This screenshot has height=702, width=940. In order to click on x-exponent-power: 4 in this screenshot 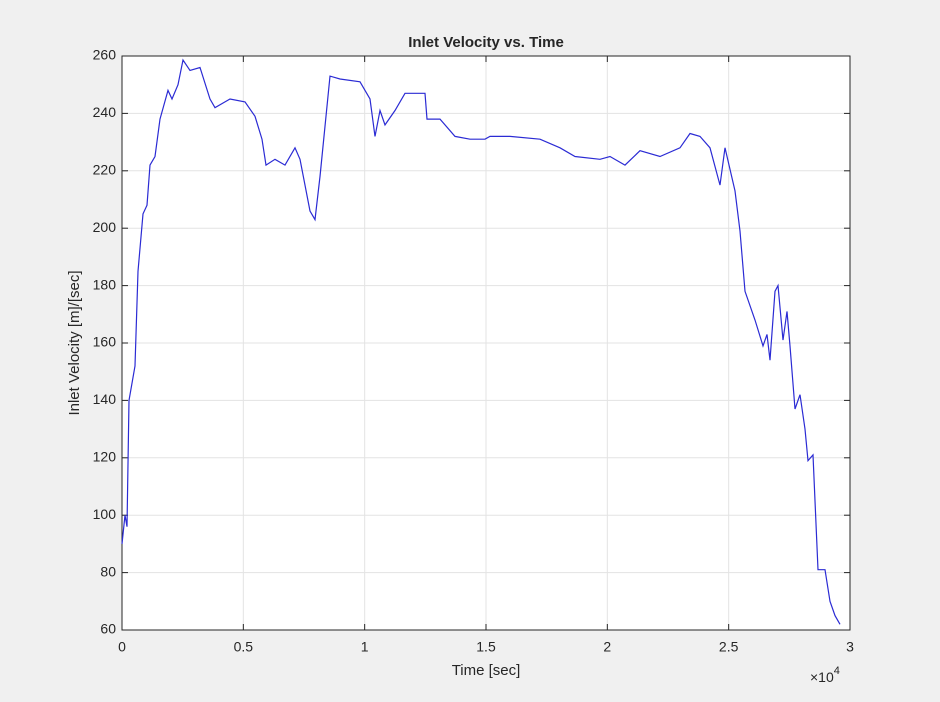, I will do `click(837, 671)`.